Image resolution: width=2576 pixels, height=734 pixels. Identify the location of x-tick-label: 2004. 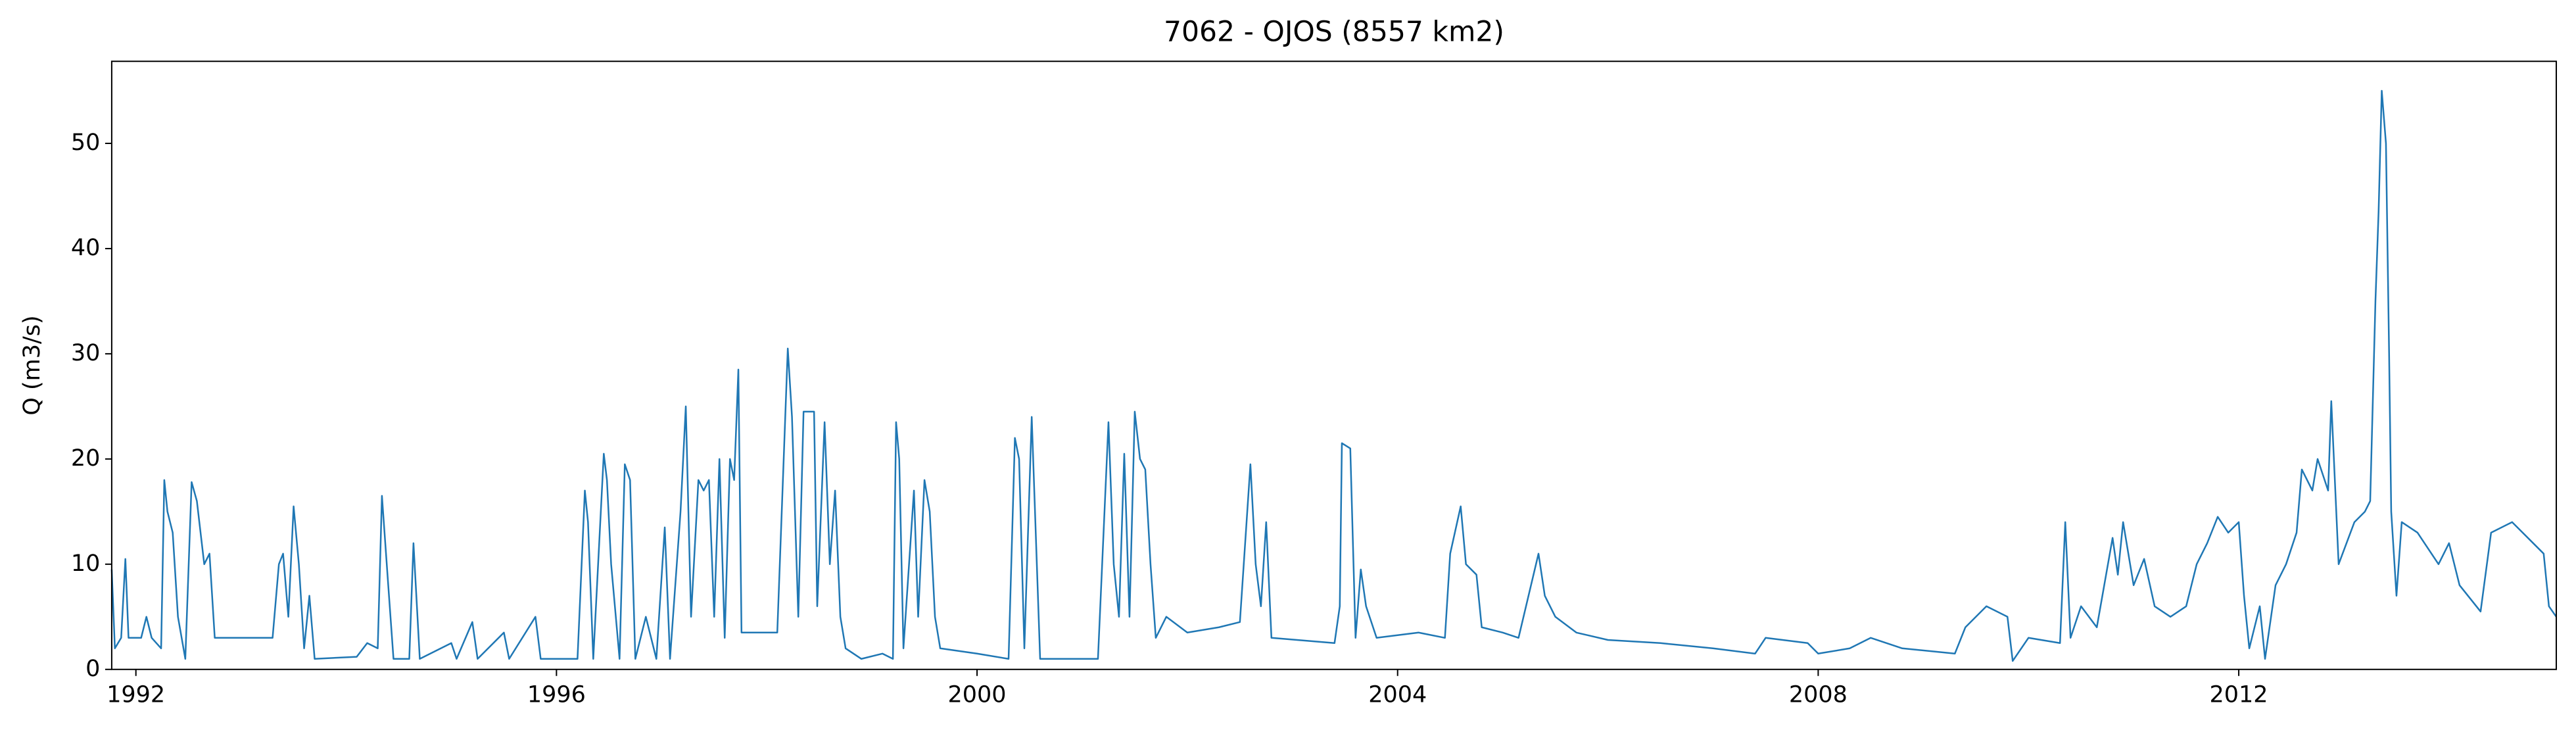
(1398, 695).